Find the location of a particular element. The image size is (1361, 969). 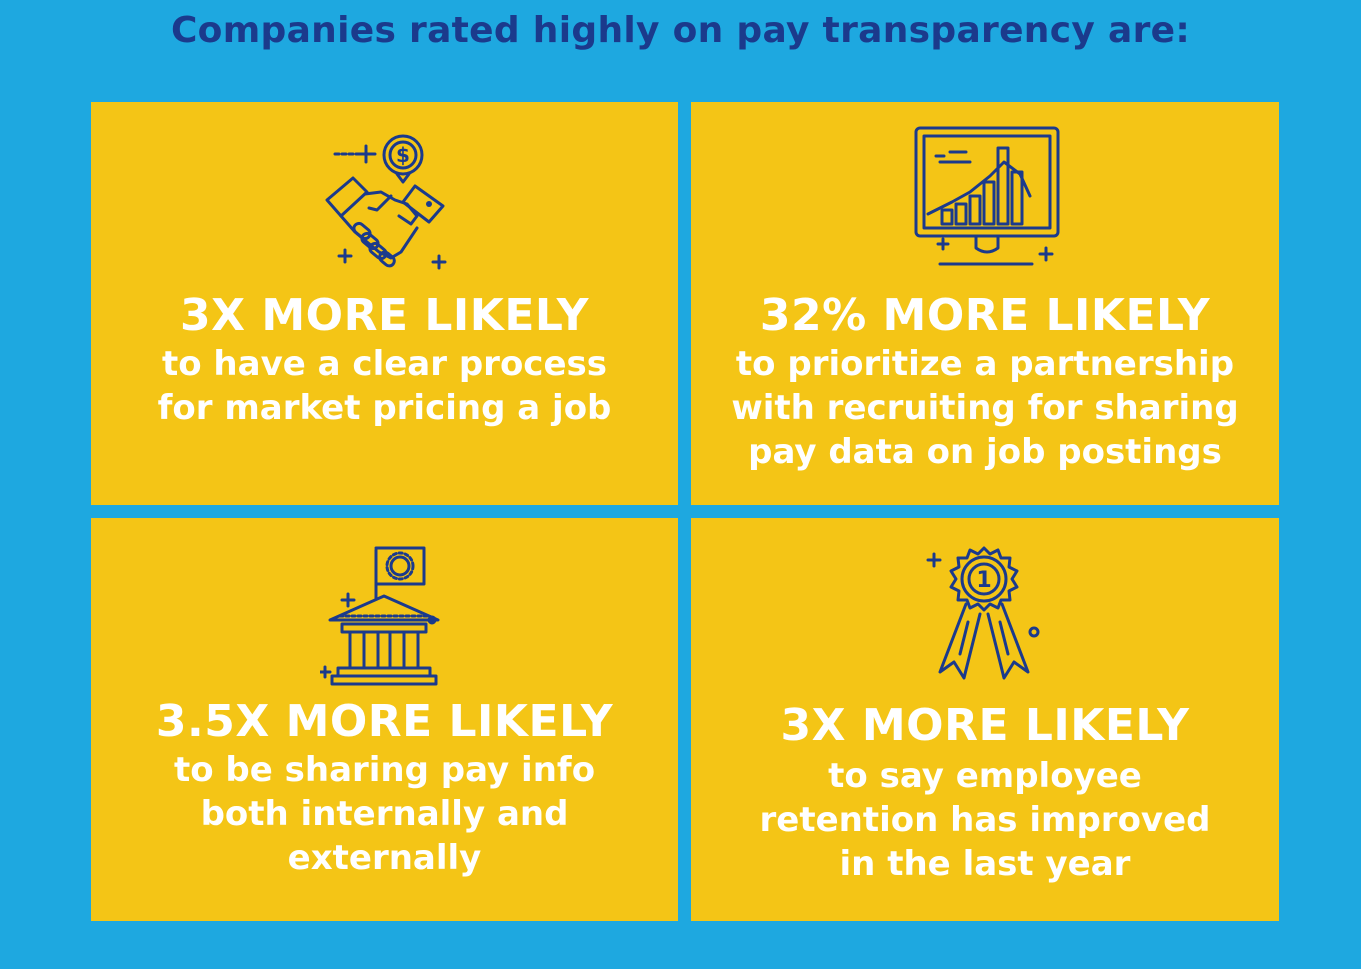

stat-description-line: retention has improved is located at coordinates (985, 820).